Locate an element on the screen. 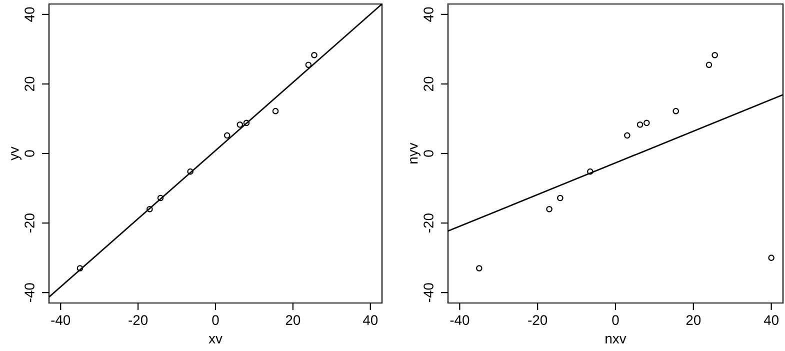 This screenshot has width=785, height=351. y-axis-title: nyv is located at coordinates (415, 153).